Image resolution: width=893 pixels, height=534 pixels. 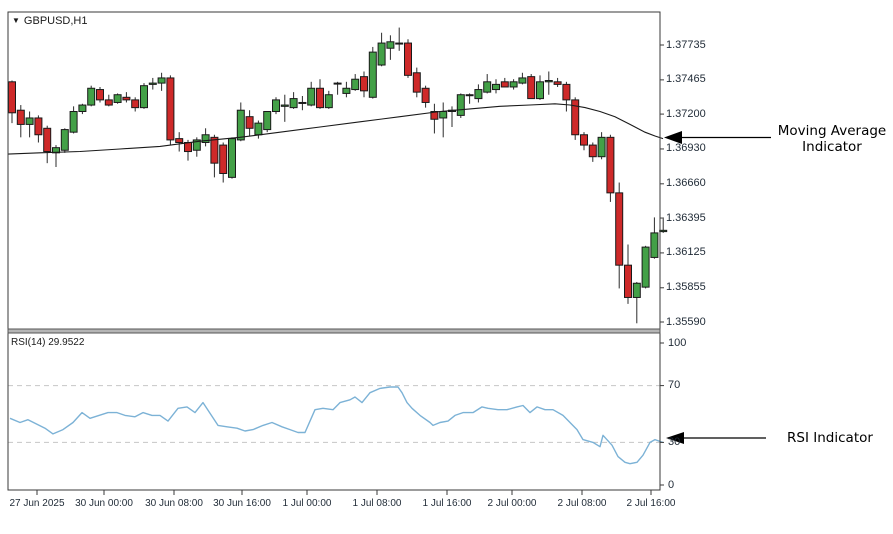 I want to click on price-axis-label: 1.35855, so click(x=686, y=287).